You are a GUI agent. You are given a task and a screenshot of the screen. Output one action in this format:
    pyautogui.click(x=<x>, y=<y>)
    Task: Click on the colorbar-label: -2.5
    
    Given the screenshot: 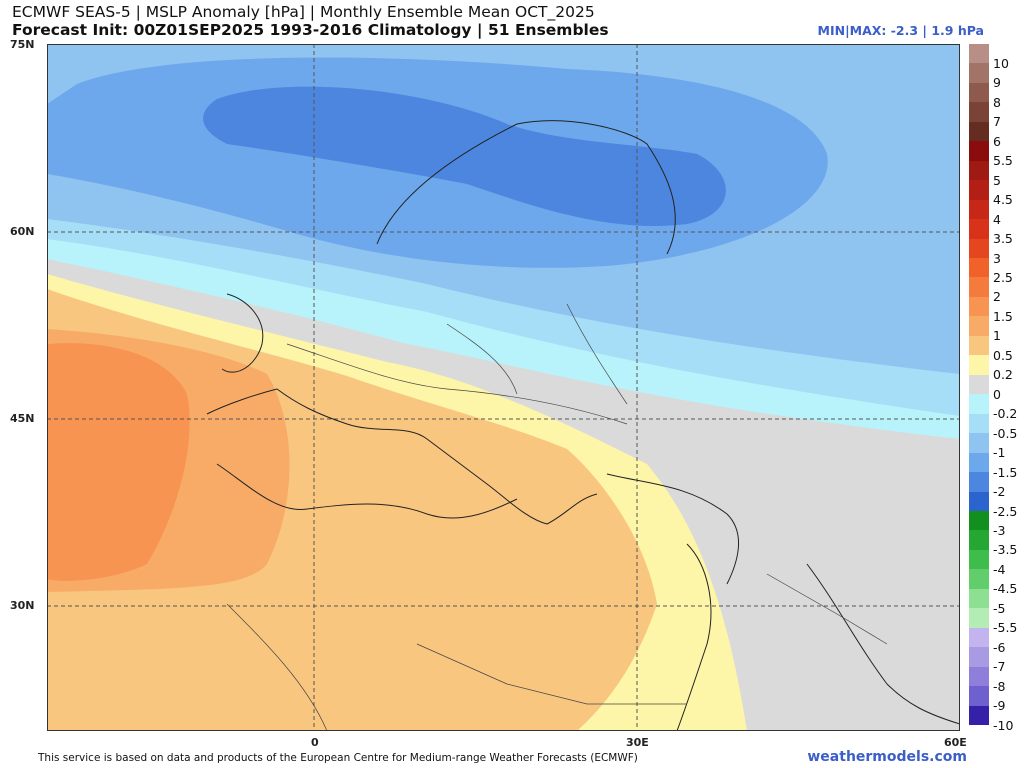 What is the action you would take?
    pyautogui.click(x=1005, y=511)
    